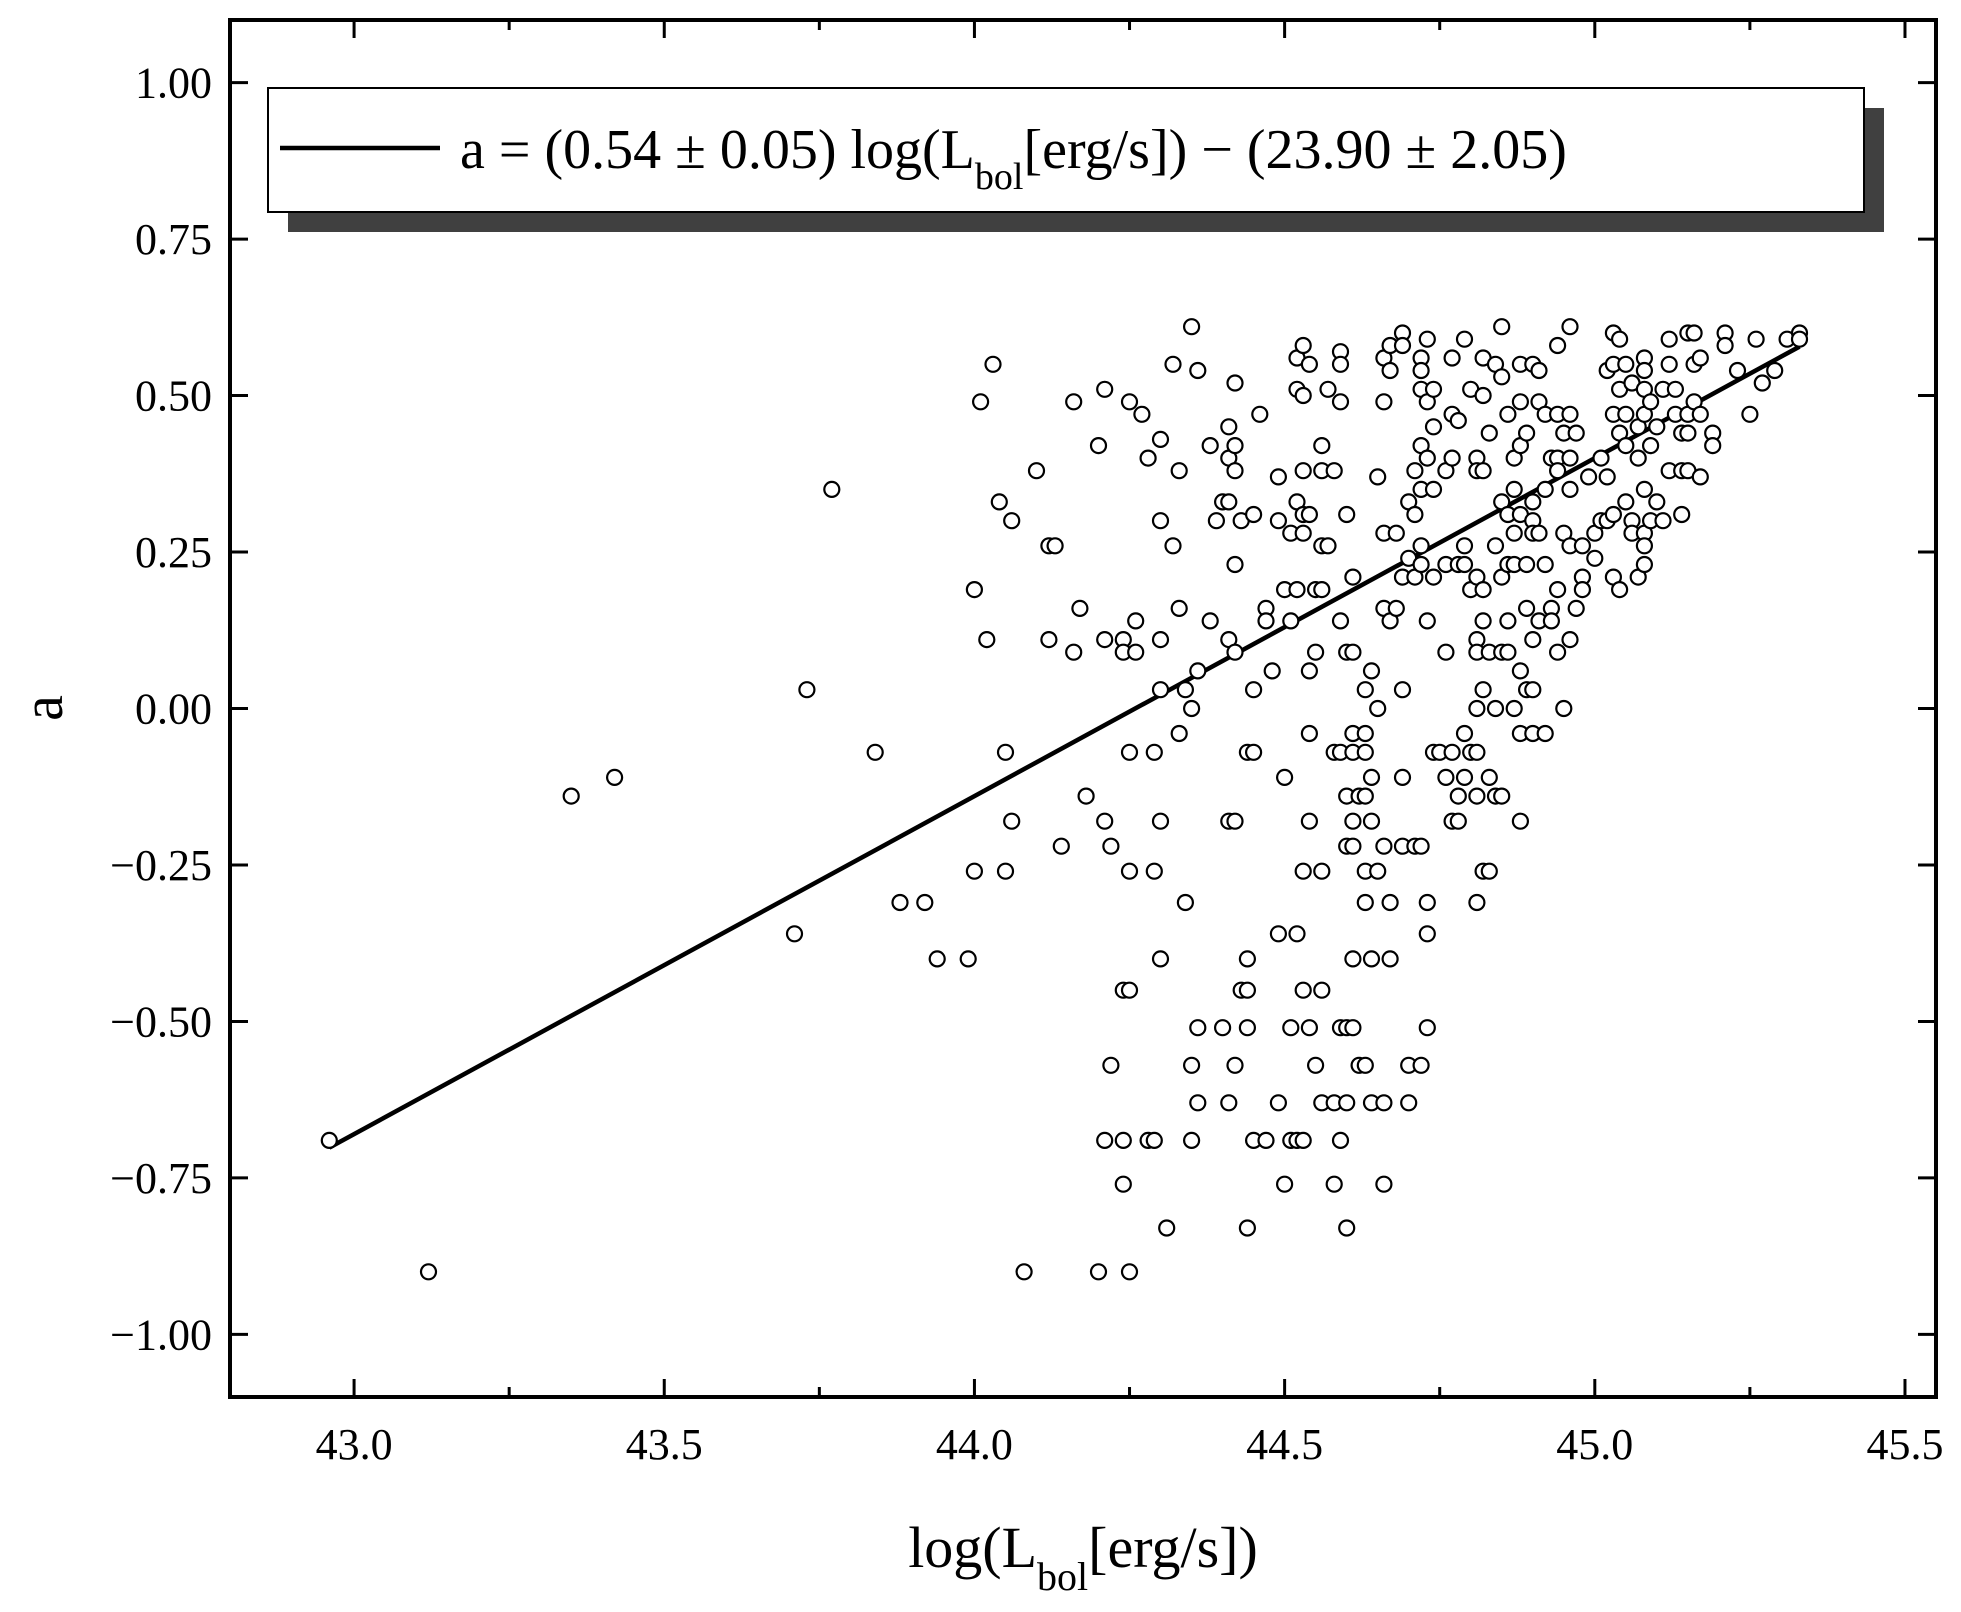 The width and height of the screenshot is (1961, 1612). What do you see at coordinates (1284, 1444) in the screenshot?
I see `x-tick-label: 44.5` at bounding box center [1284, 1444].